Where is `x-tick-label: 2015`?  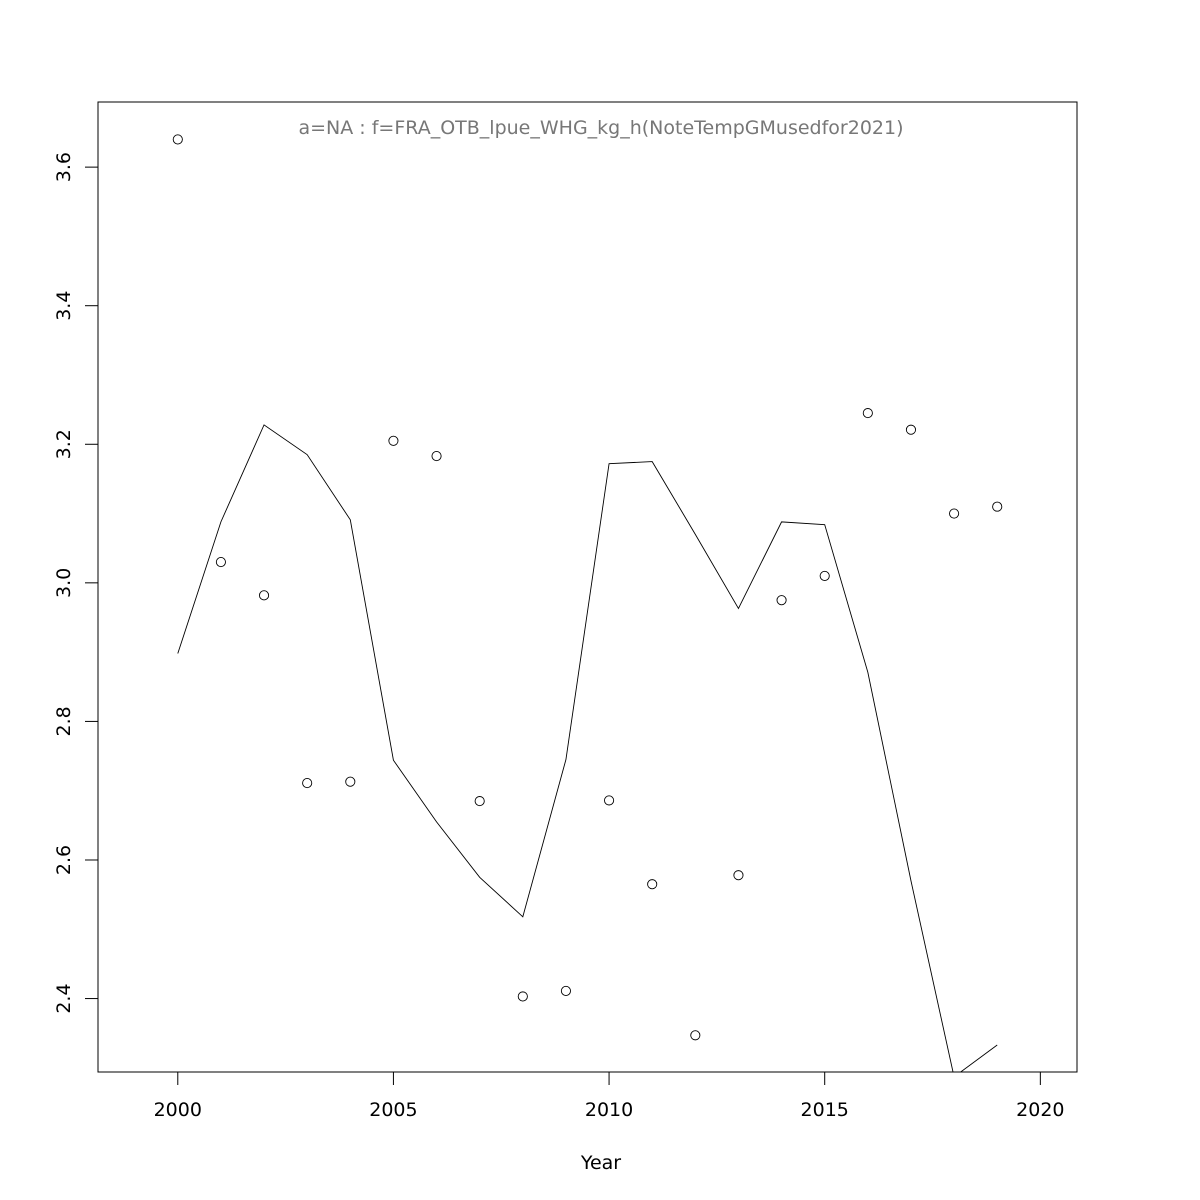 x-tick-label: 2015 is located at coordinates (825, 1110).